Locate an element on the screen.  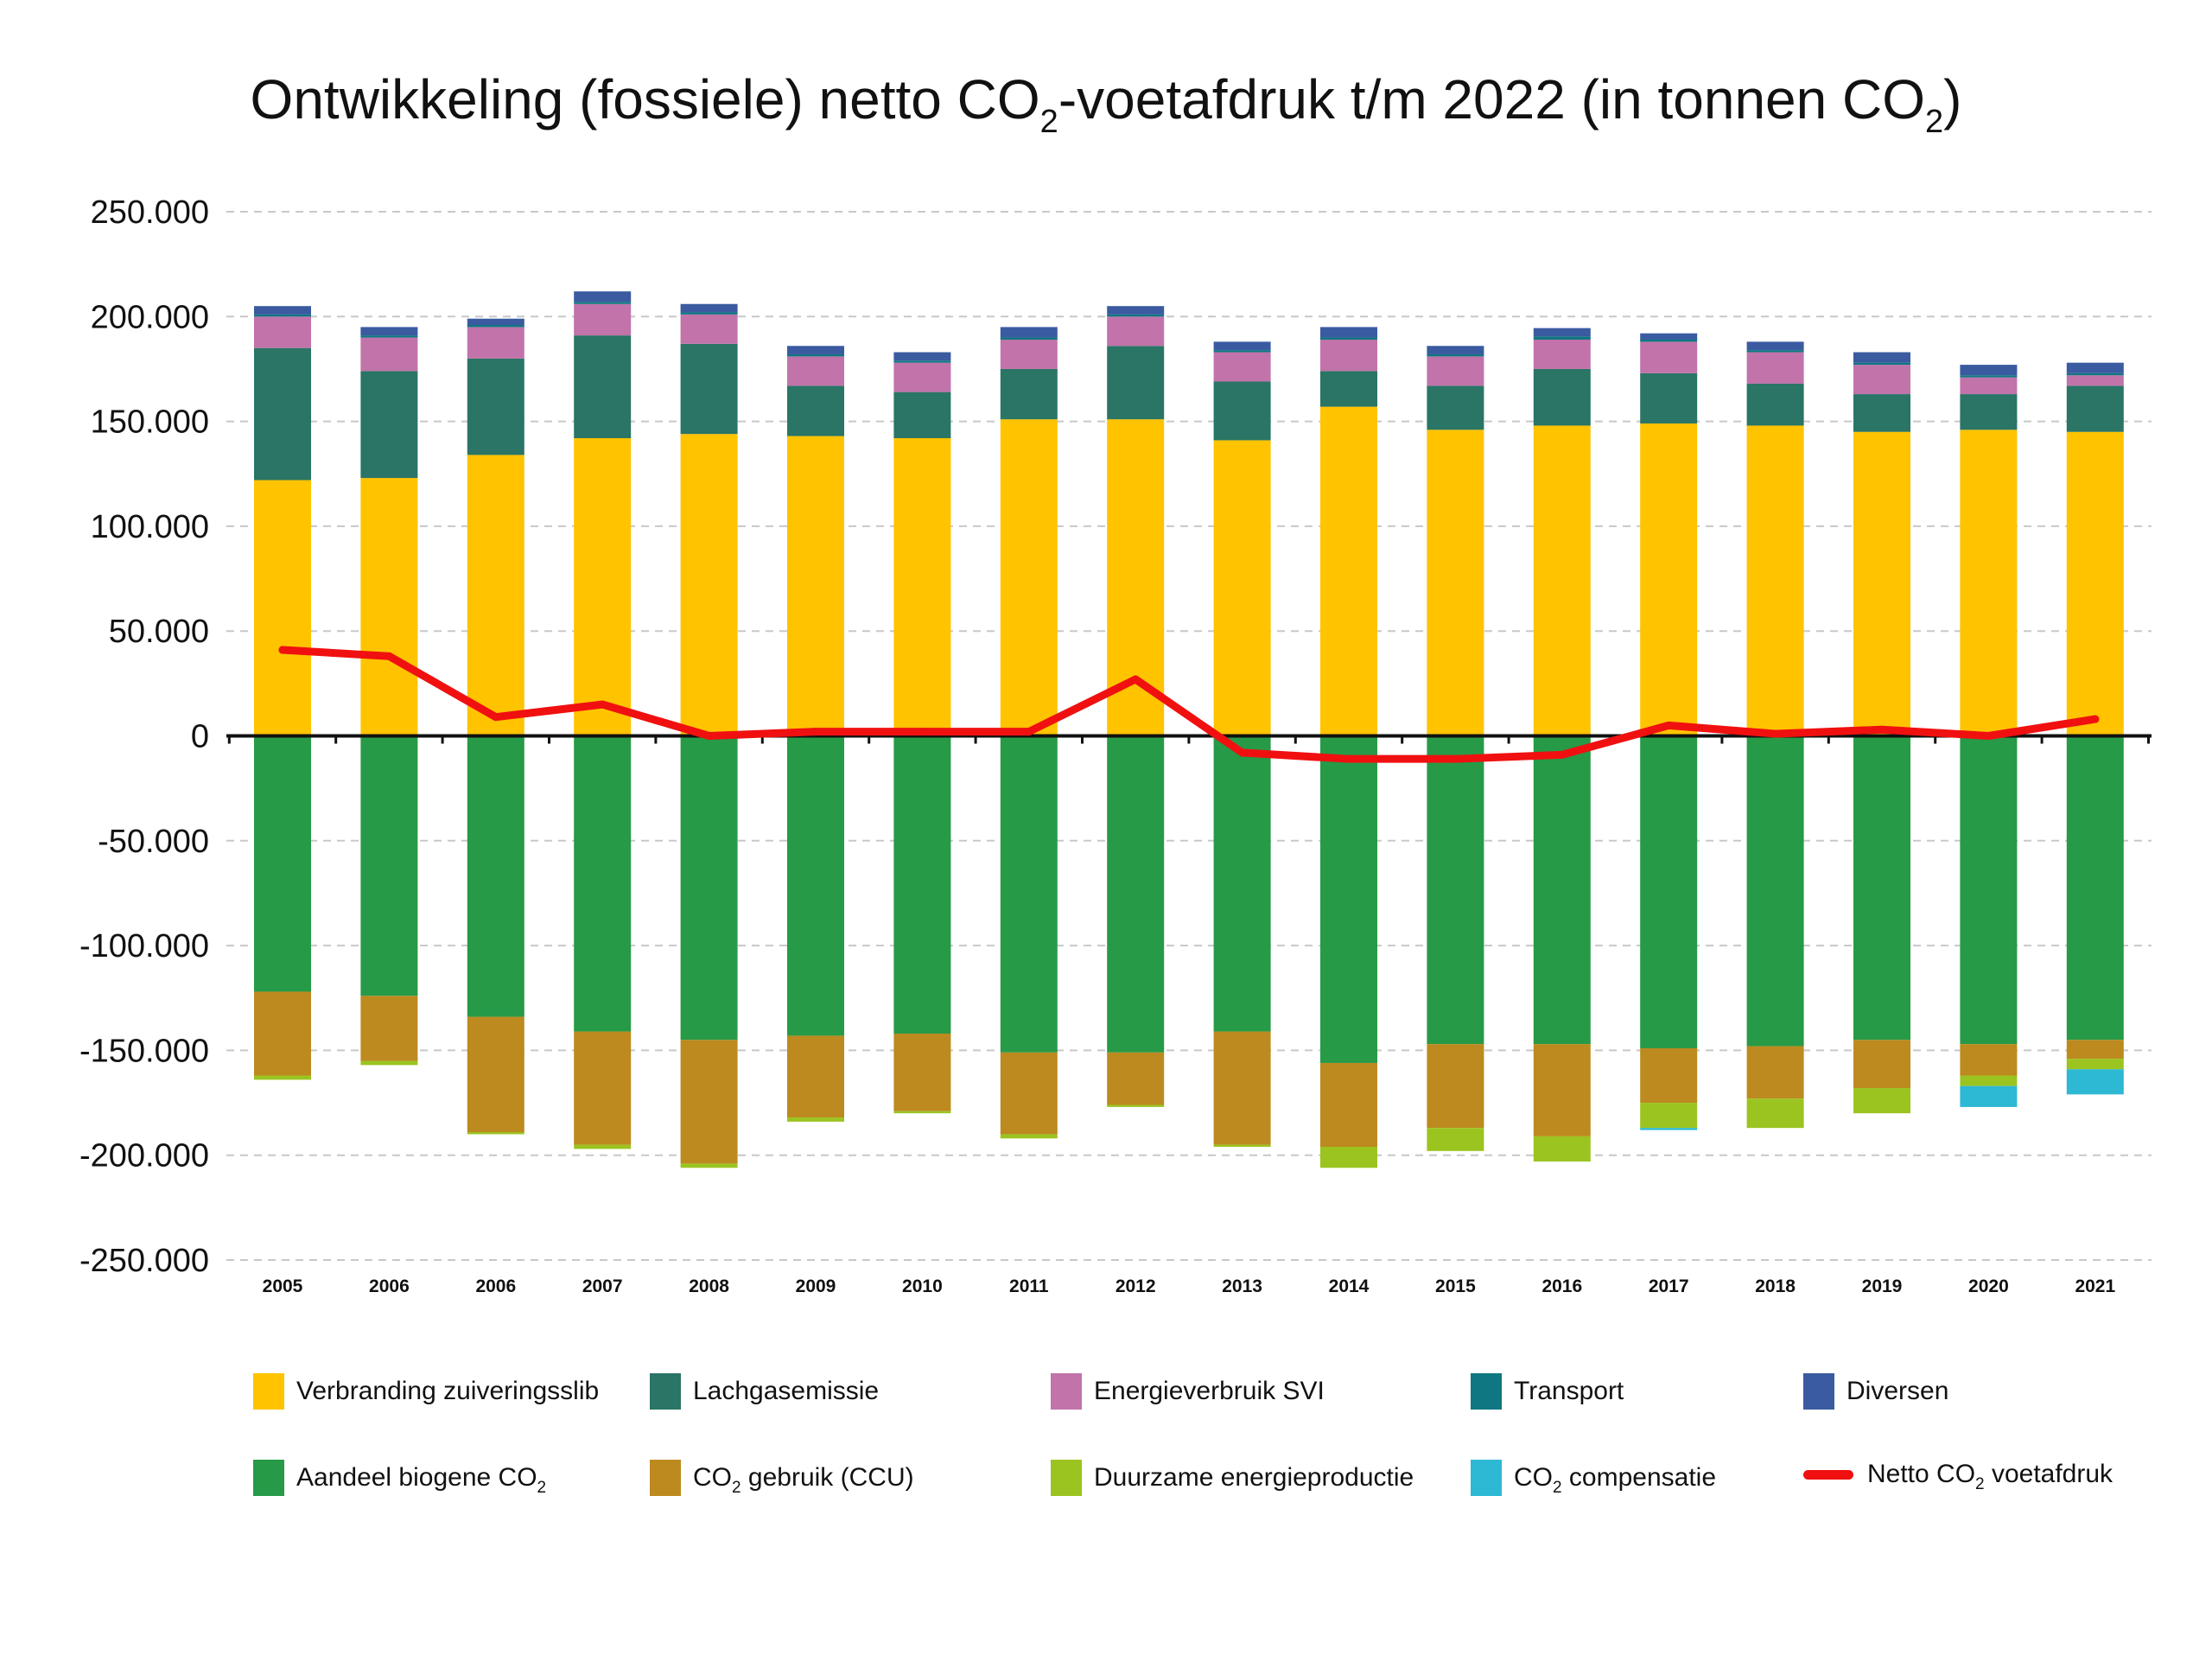
x-axis-tick-marks is located at coordinates (1188, 739).